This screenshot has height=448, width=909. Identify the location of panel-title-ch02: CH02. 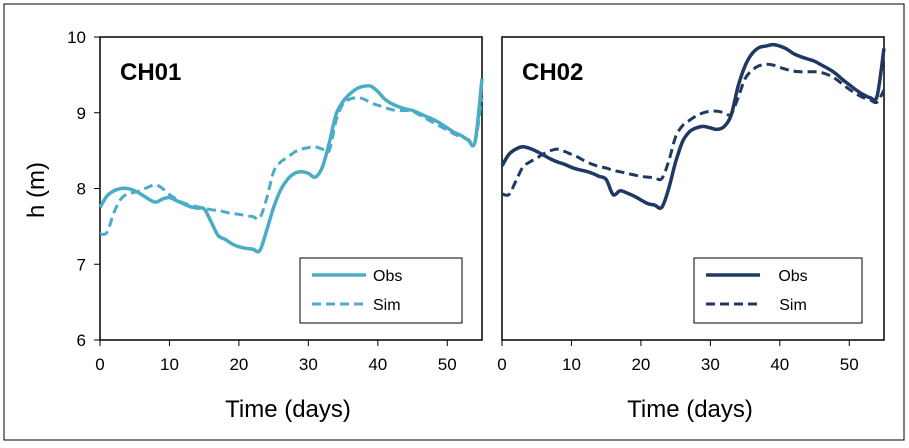
(552, 72).